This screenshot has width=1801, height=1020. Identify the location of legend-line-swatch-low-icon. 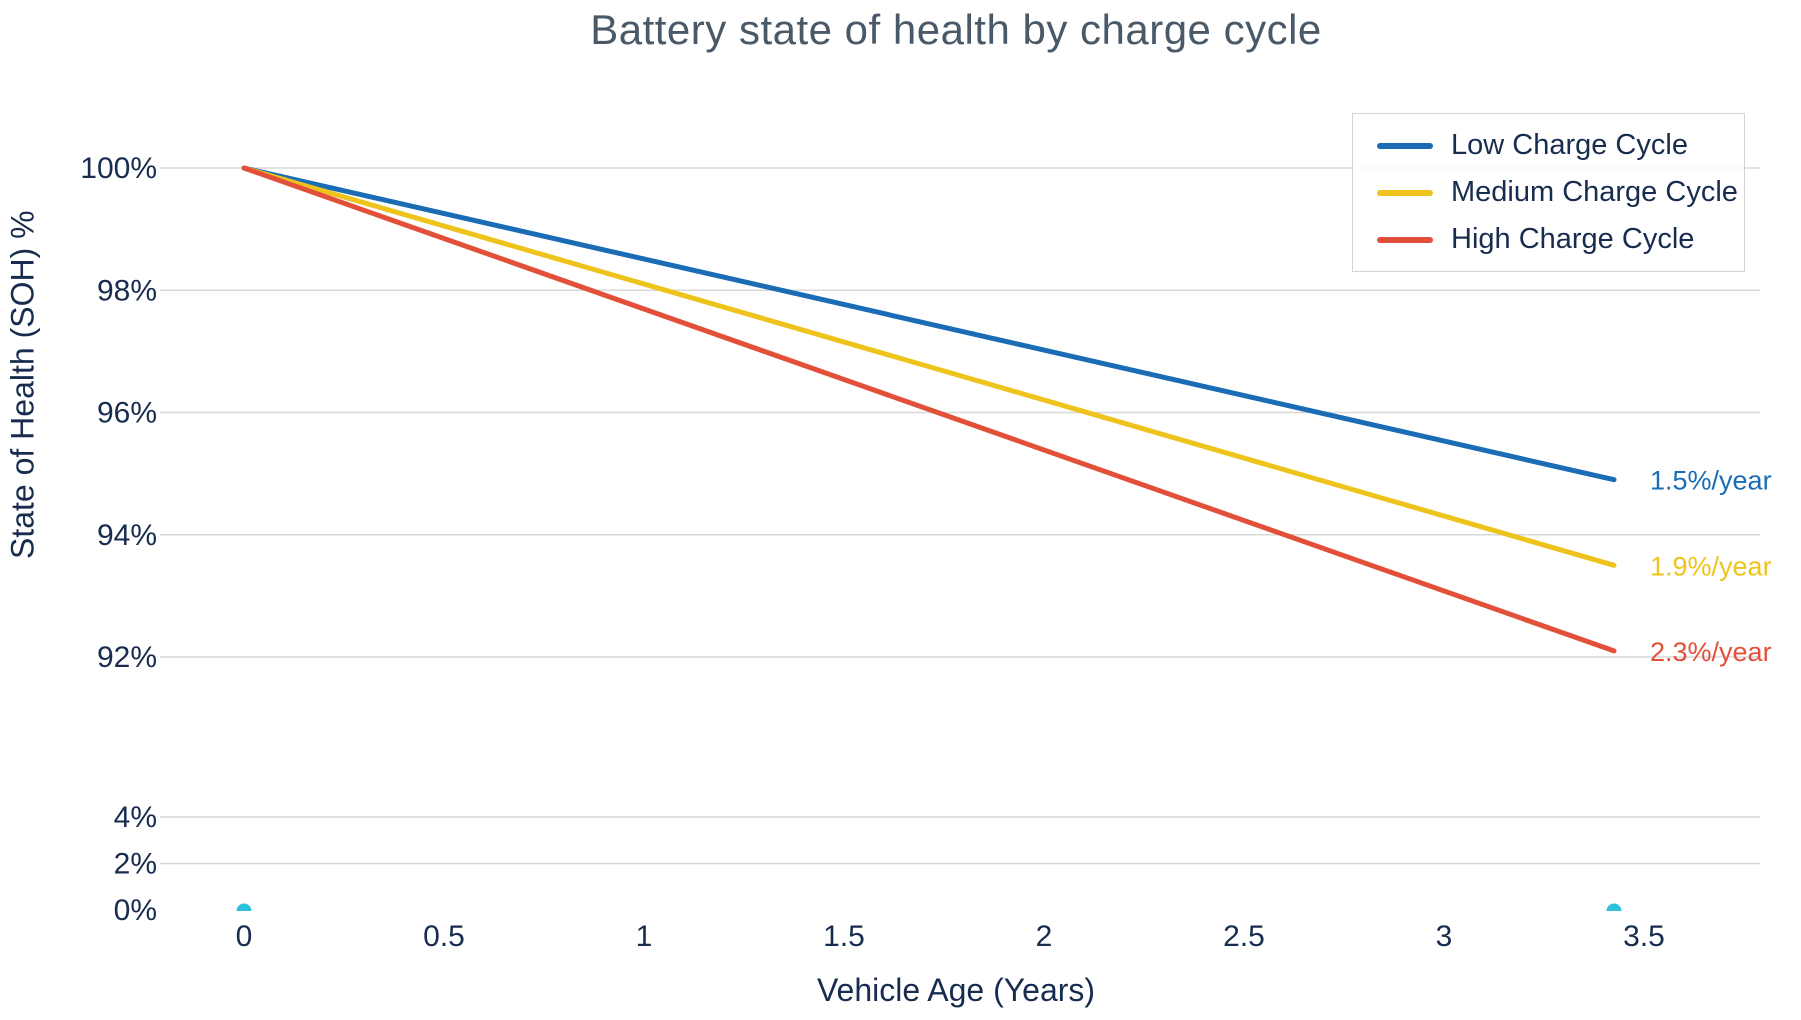
(1405, 145).